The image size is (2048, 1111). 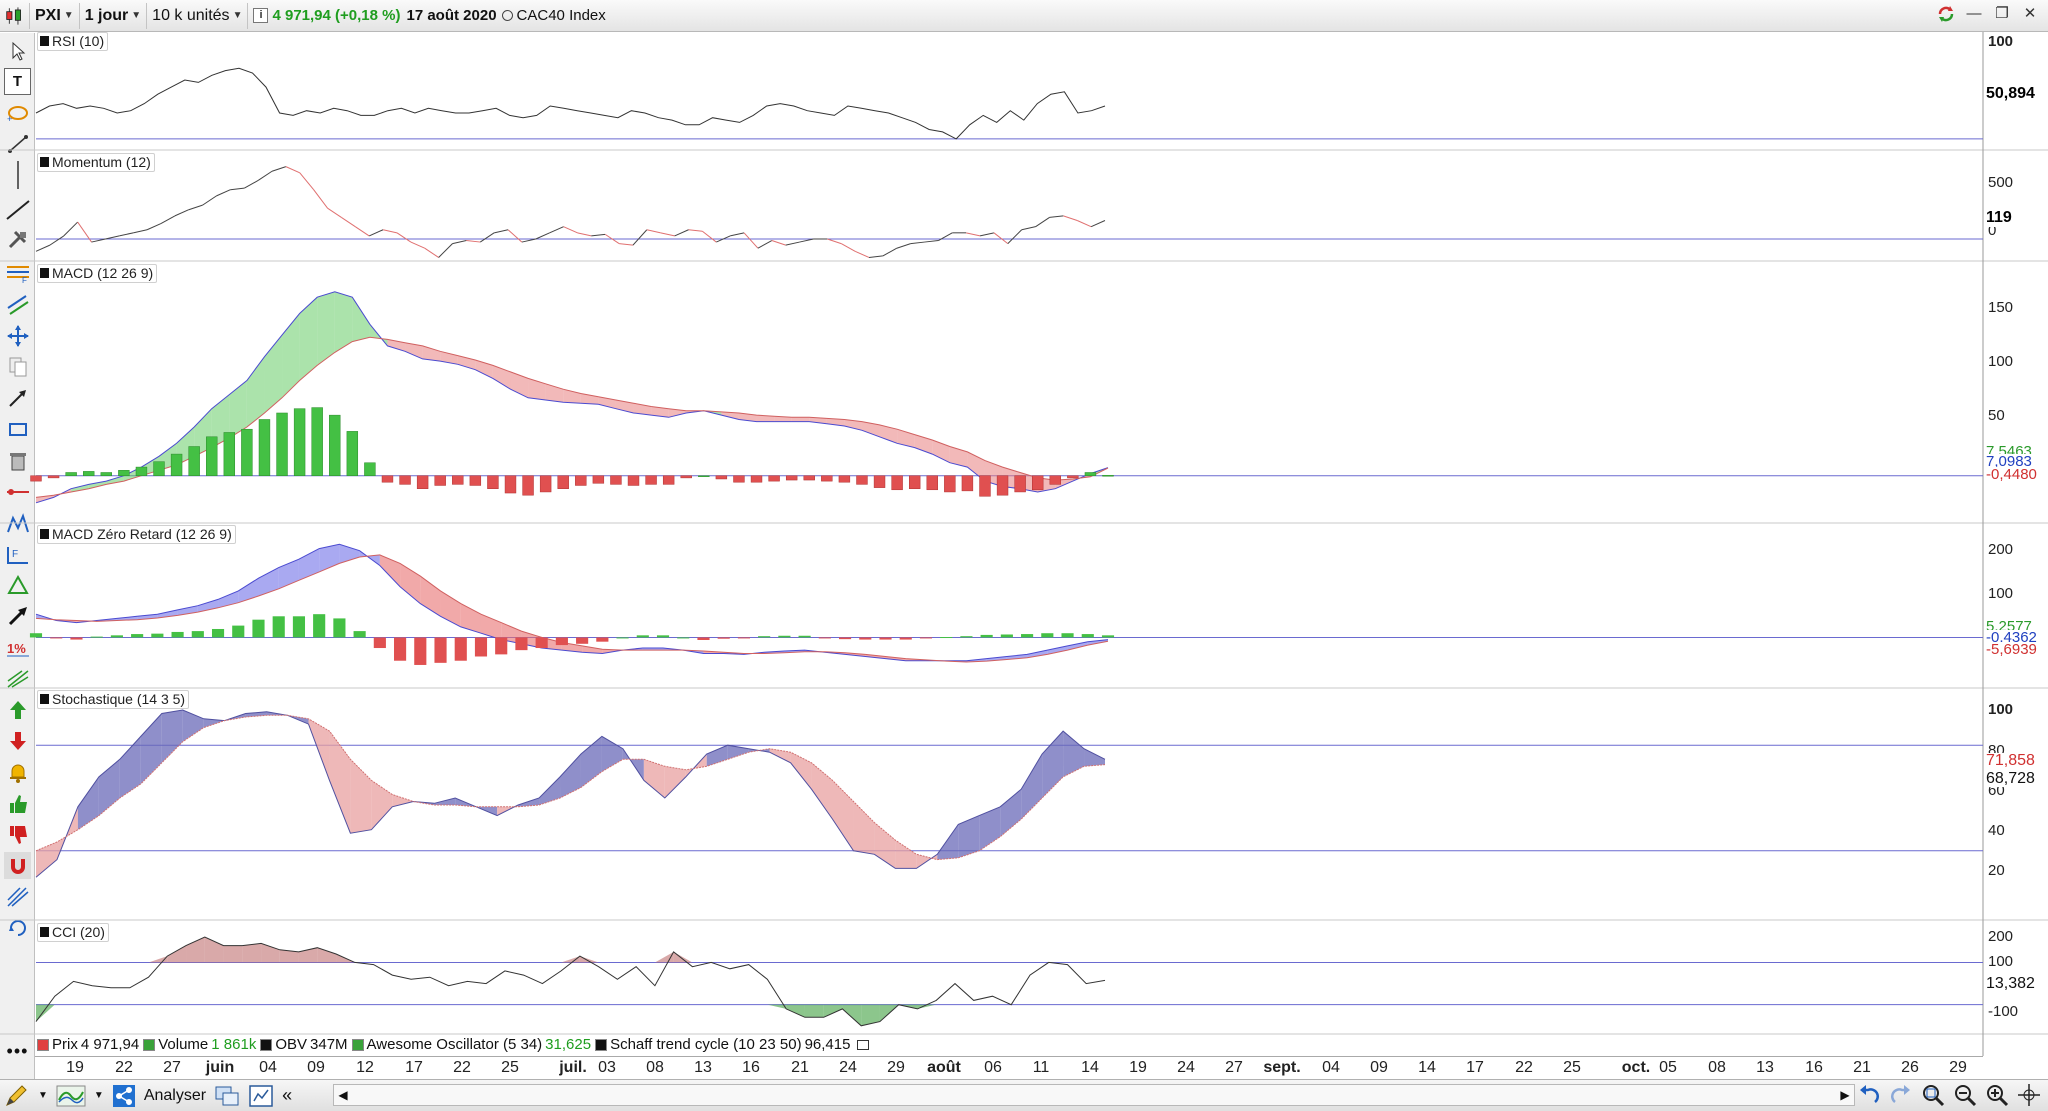 What do you see at coordinates (17, 740) in the screenshot?
I see `arrow-down-icon` at bounding box center [17, 740].